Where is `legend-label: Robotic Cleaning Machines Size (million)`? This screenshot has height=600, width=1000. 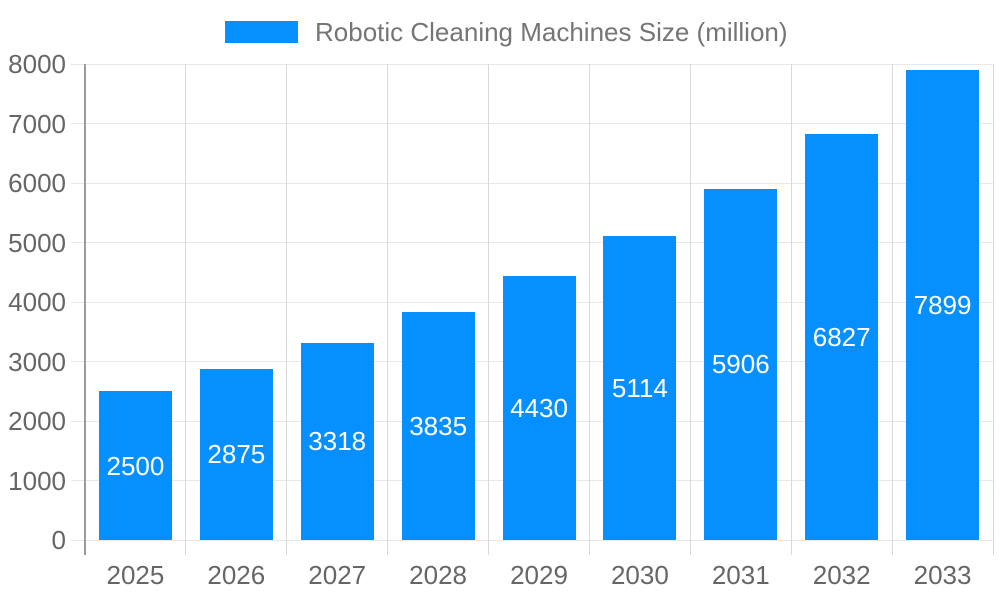
legend-label: Robotic Cleaning Machines Size (million) is located at coordinates (551, 32).